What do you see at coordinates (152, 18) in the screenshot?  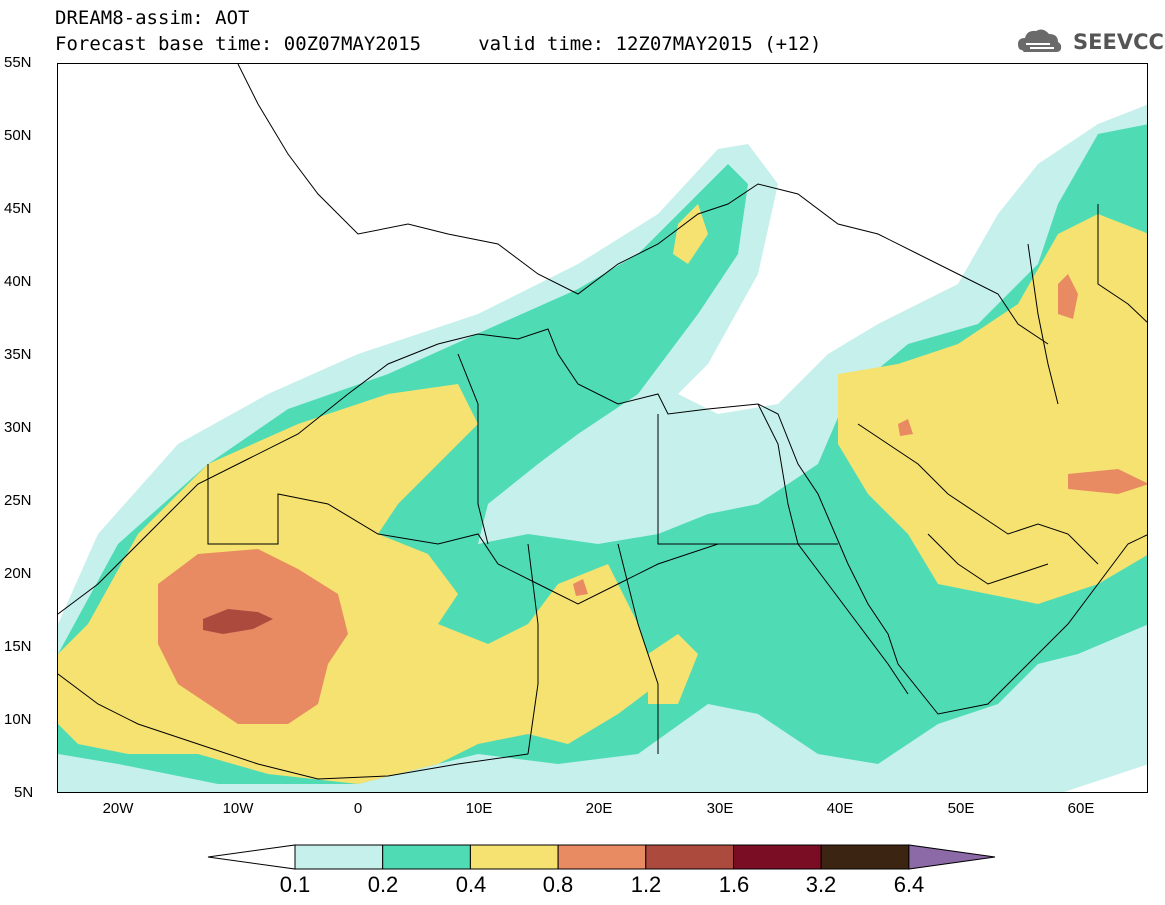 I see `title-line-1: DREAM8-assim: AOT` at bounding box center [152, 18].